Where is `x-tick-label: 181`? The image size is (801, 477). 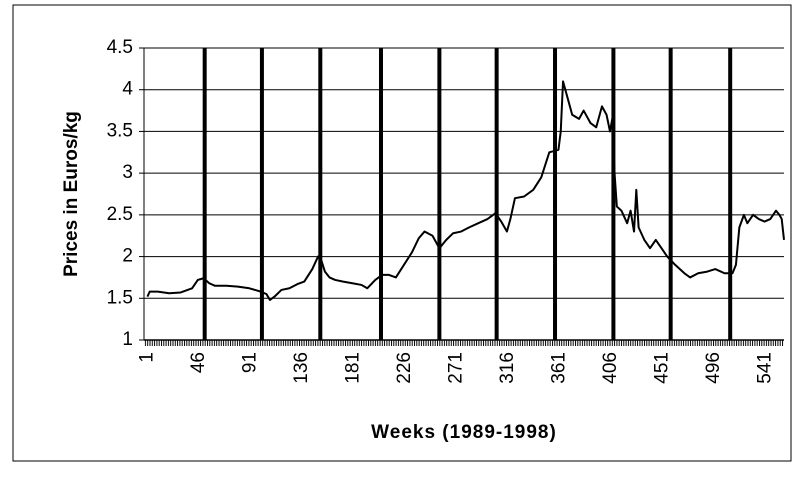
x-tick-label: 181 is located at coordinates (353, 368).